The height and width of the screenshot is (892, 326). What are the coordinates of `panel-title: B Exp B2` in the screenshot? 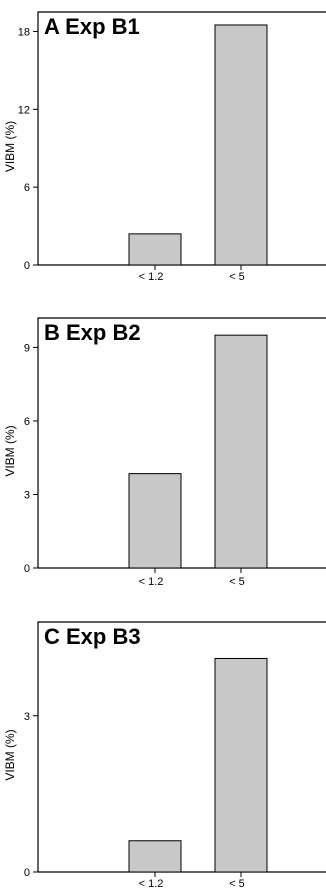 It's located at (92, 332).